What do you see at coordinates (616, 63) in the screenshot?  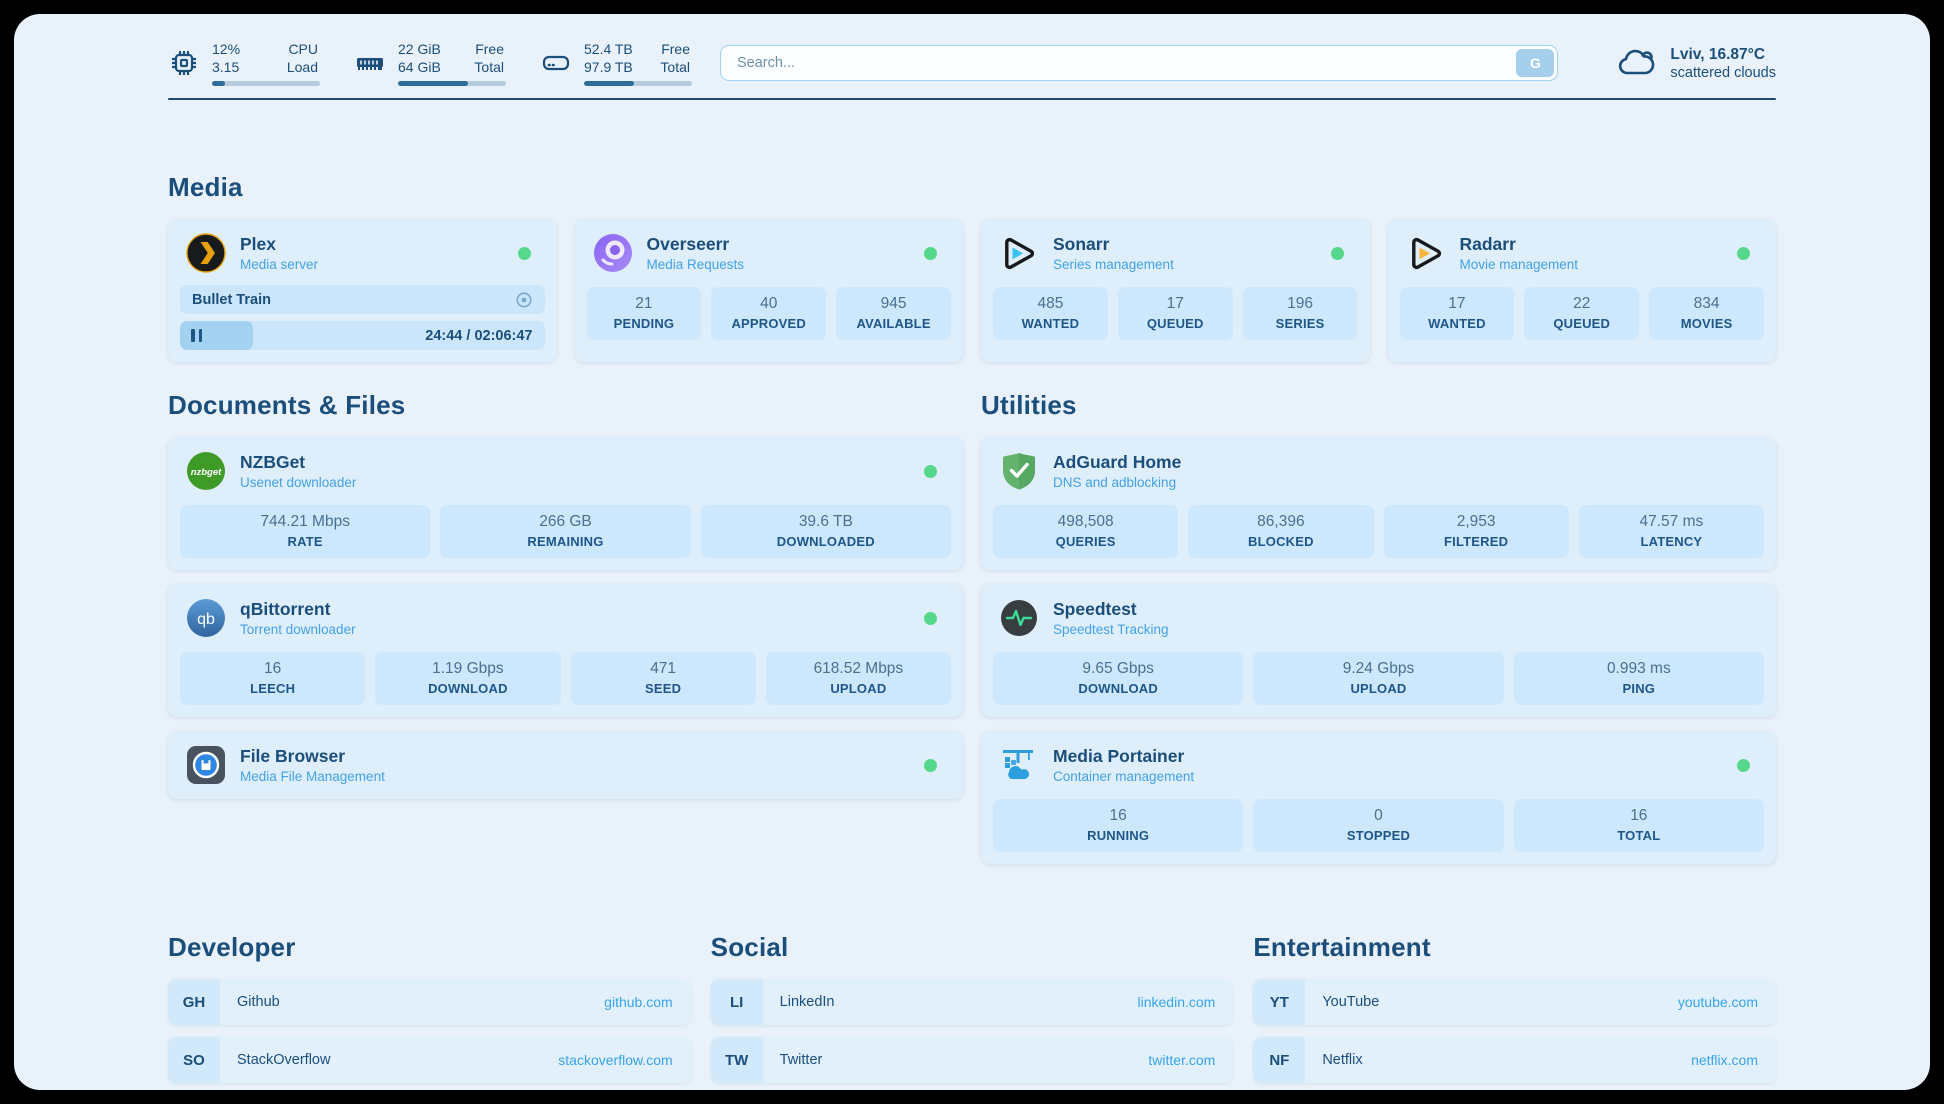 I see `disk-widget: 52.4 TB 97.9 TB Free Total` at bounding box center [616, 63].